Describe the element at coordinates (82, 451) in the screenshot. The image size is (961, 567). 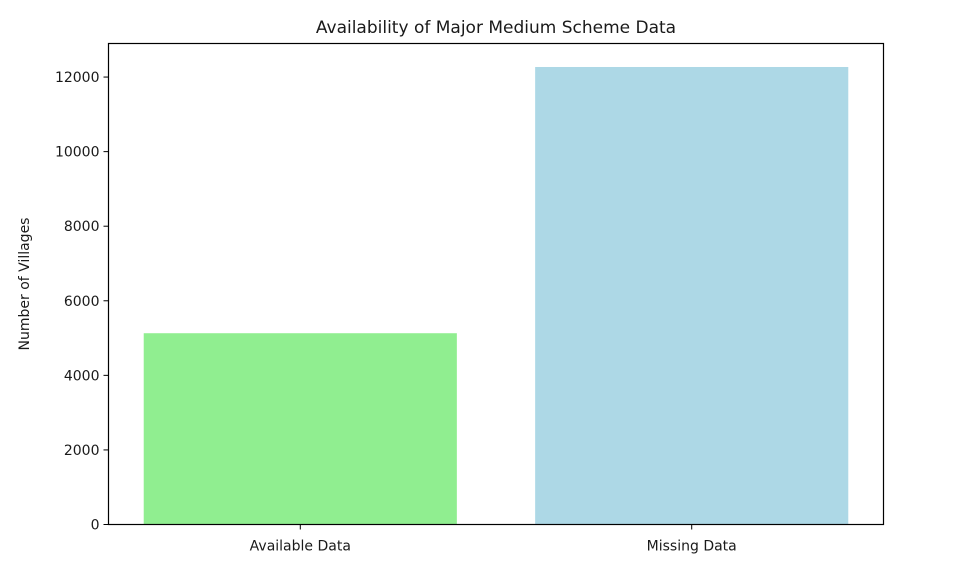
I see `y-tick-label: 2000` at that location.